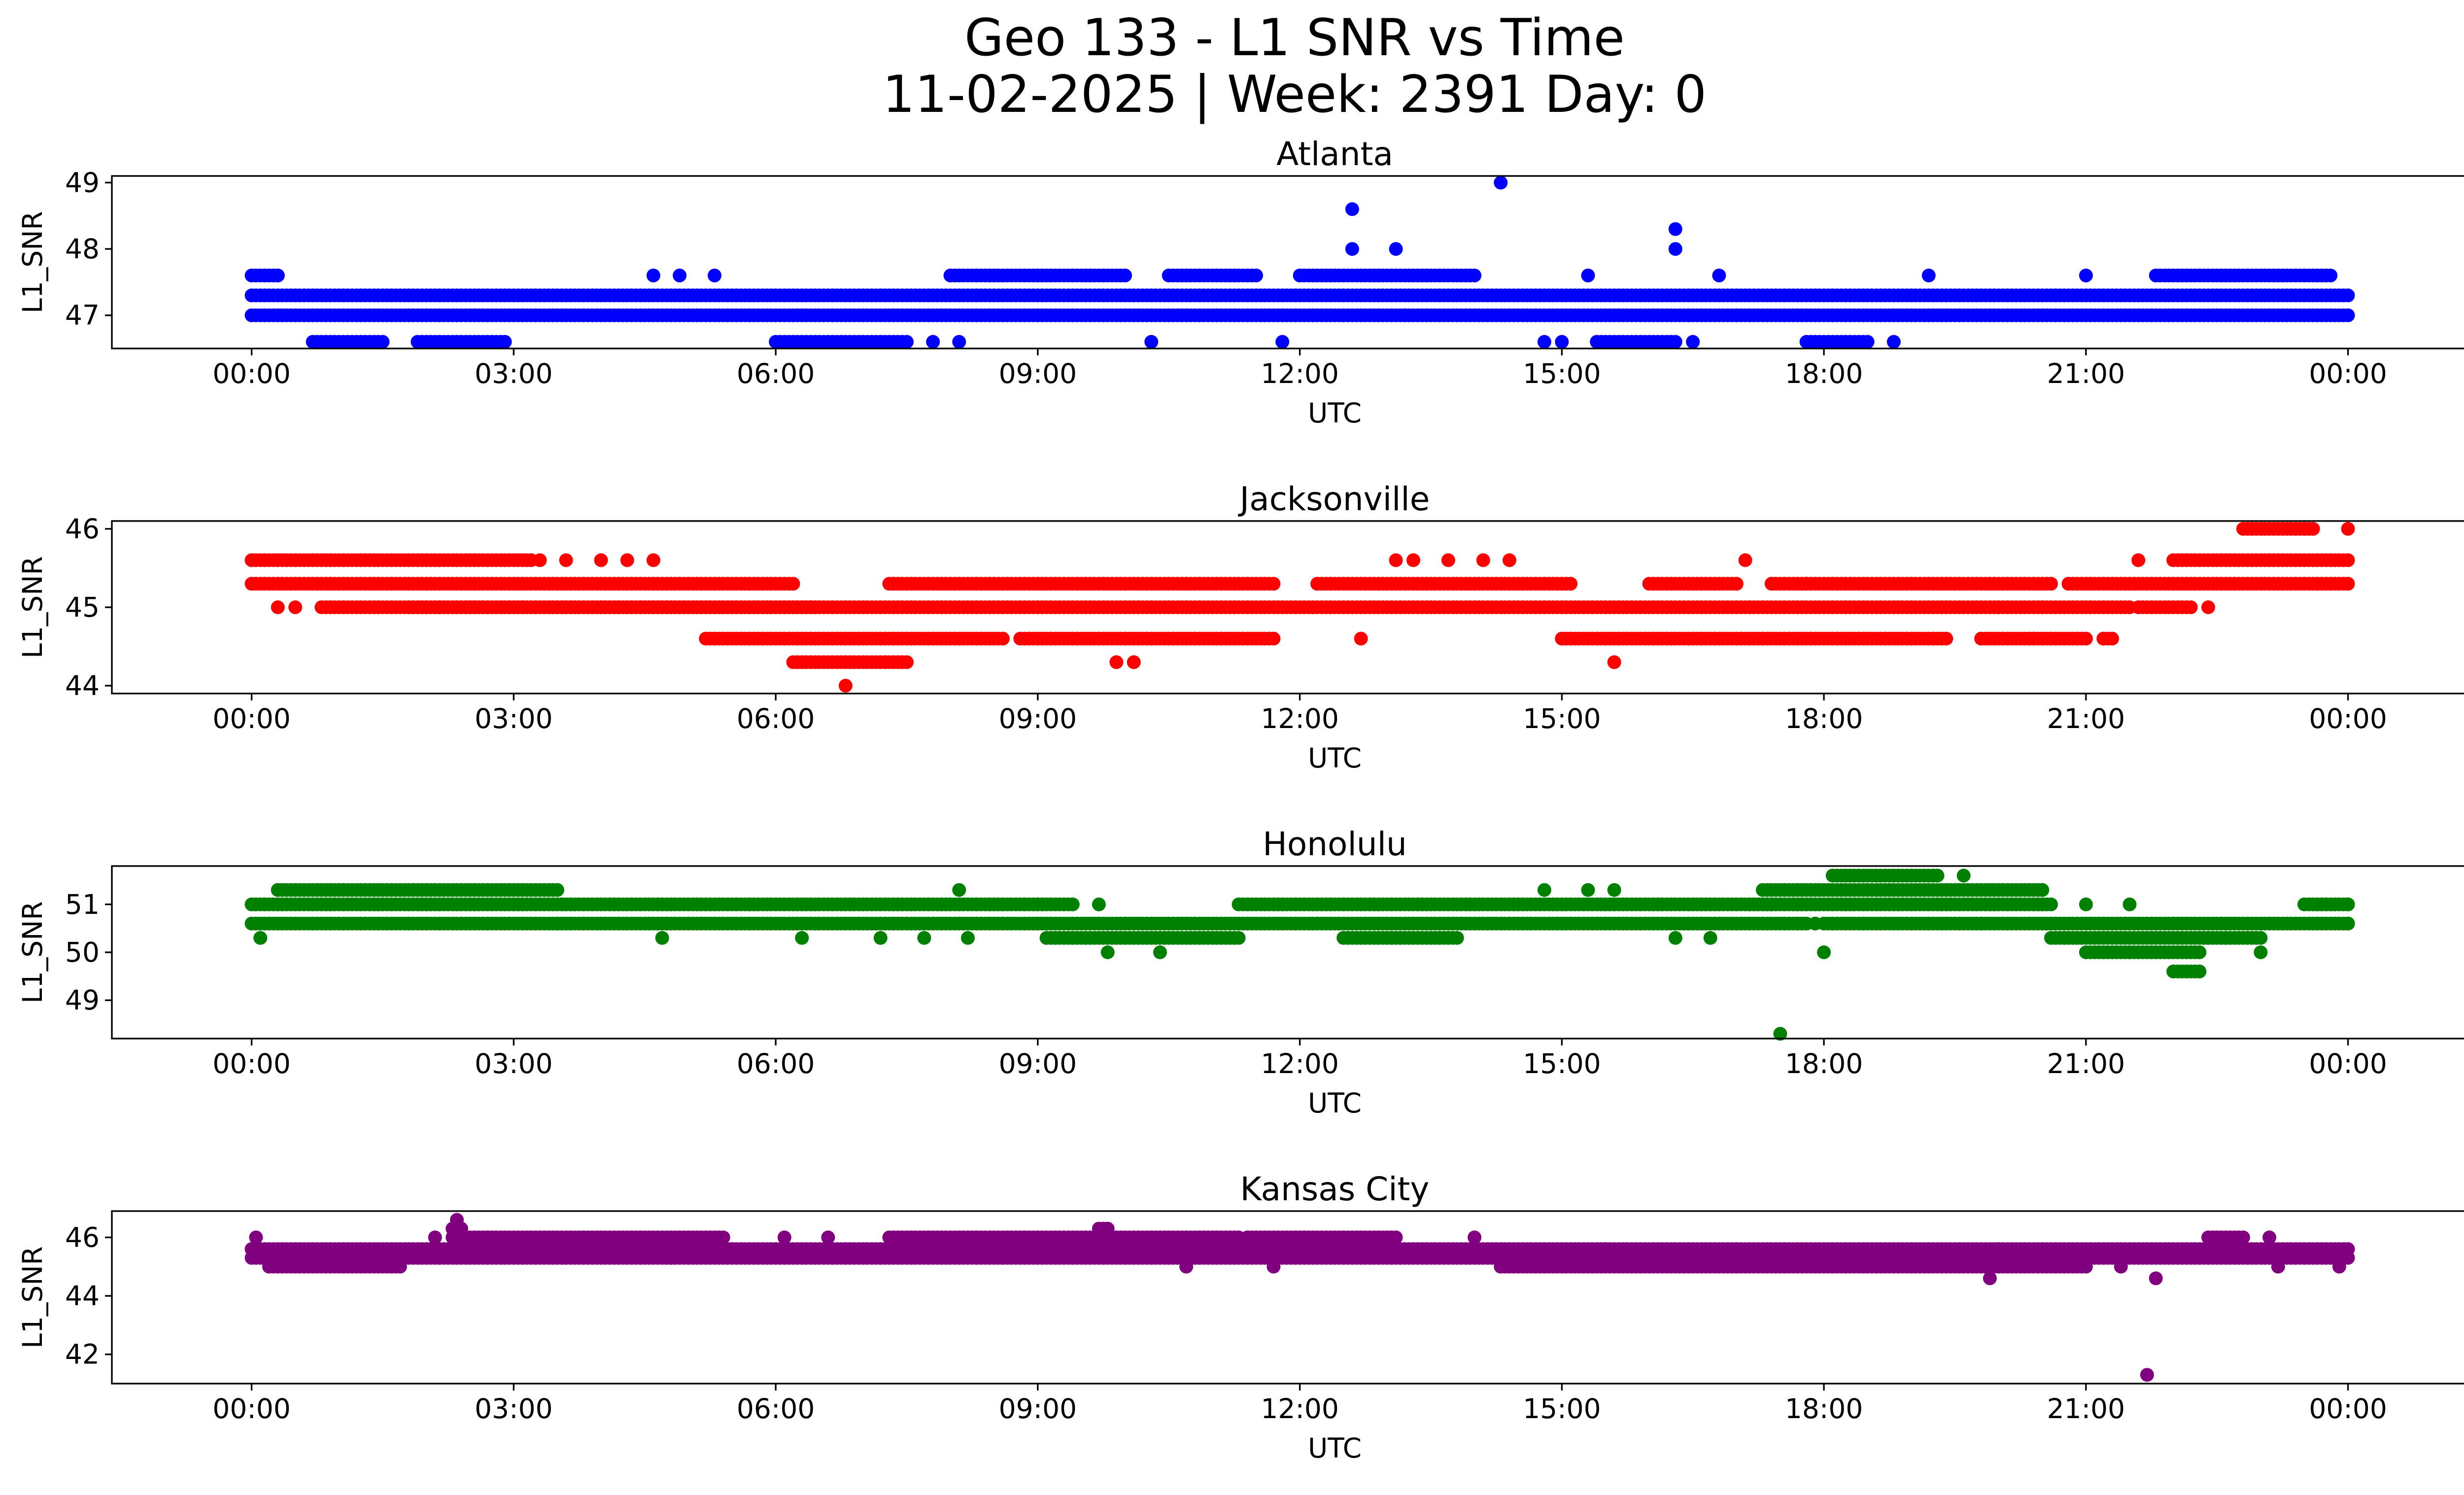 This screenshot has width=2464, height=1495. What do you see at coordinates (1334, 154) in the screenshot?
I see `subplot-title: Atlanta` at bounding box center [1334, 154].